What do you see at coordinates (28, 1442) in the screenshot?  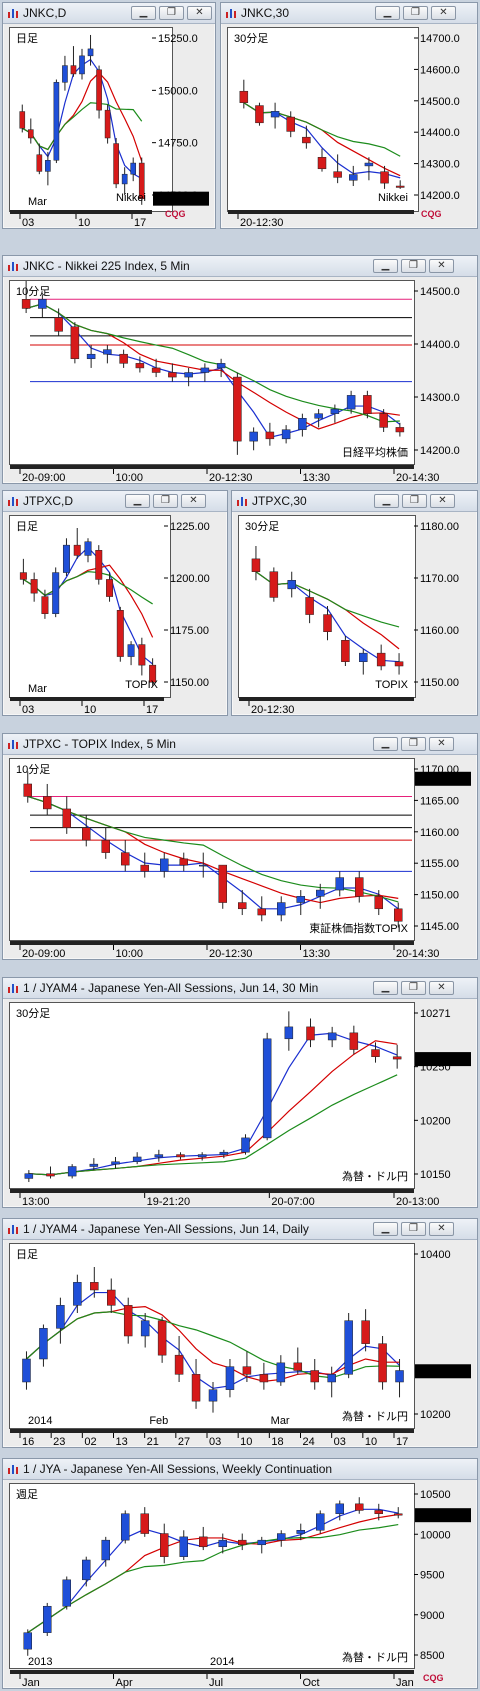 I see `time-label: 16` at bounding box center [28, 1442].